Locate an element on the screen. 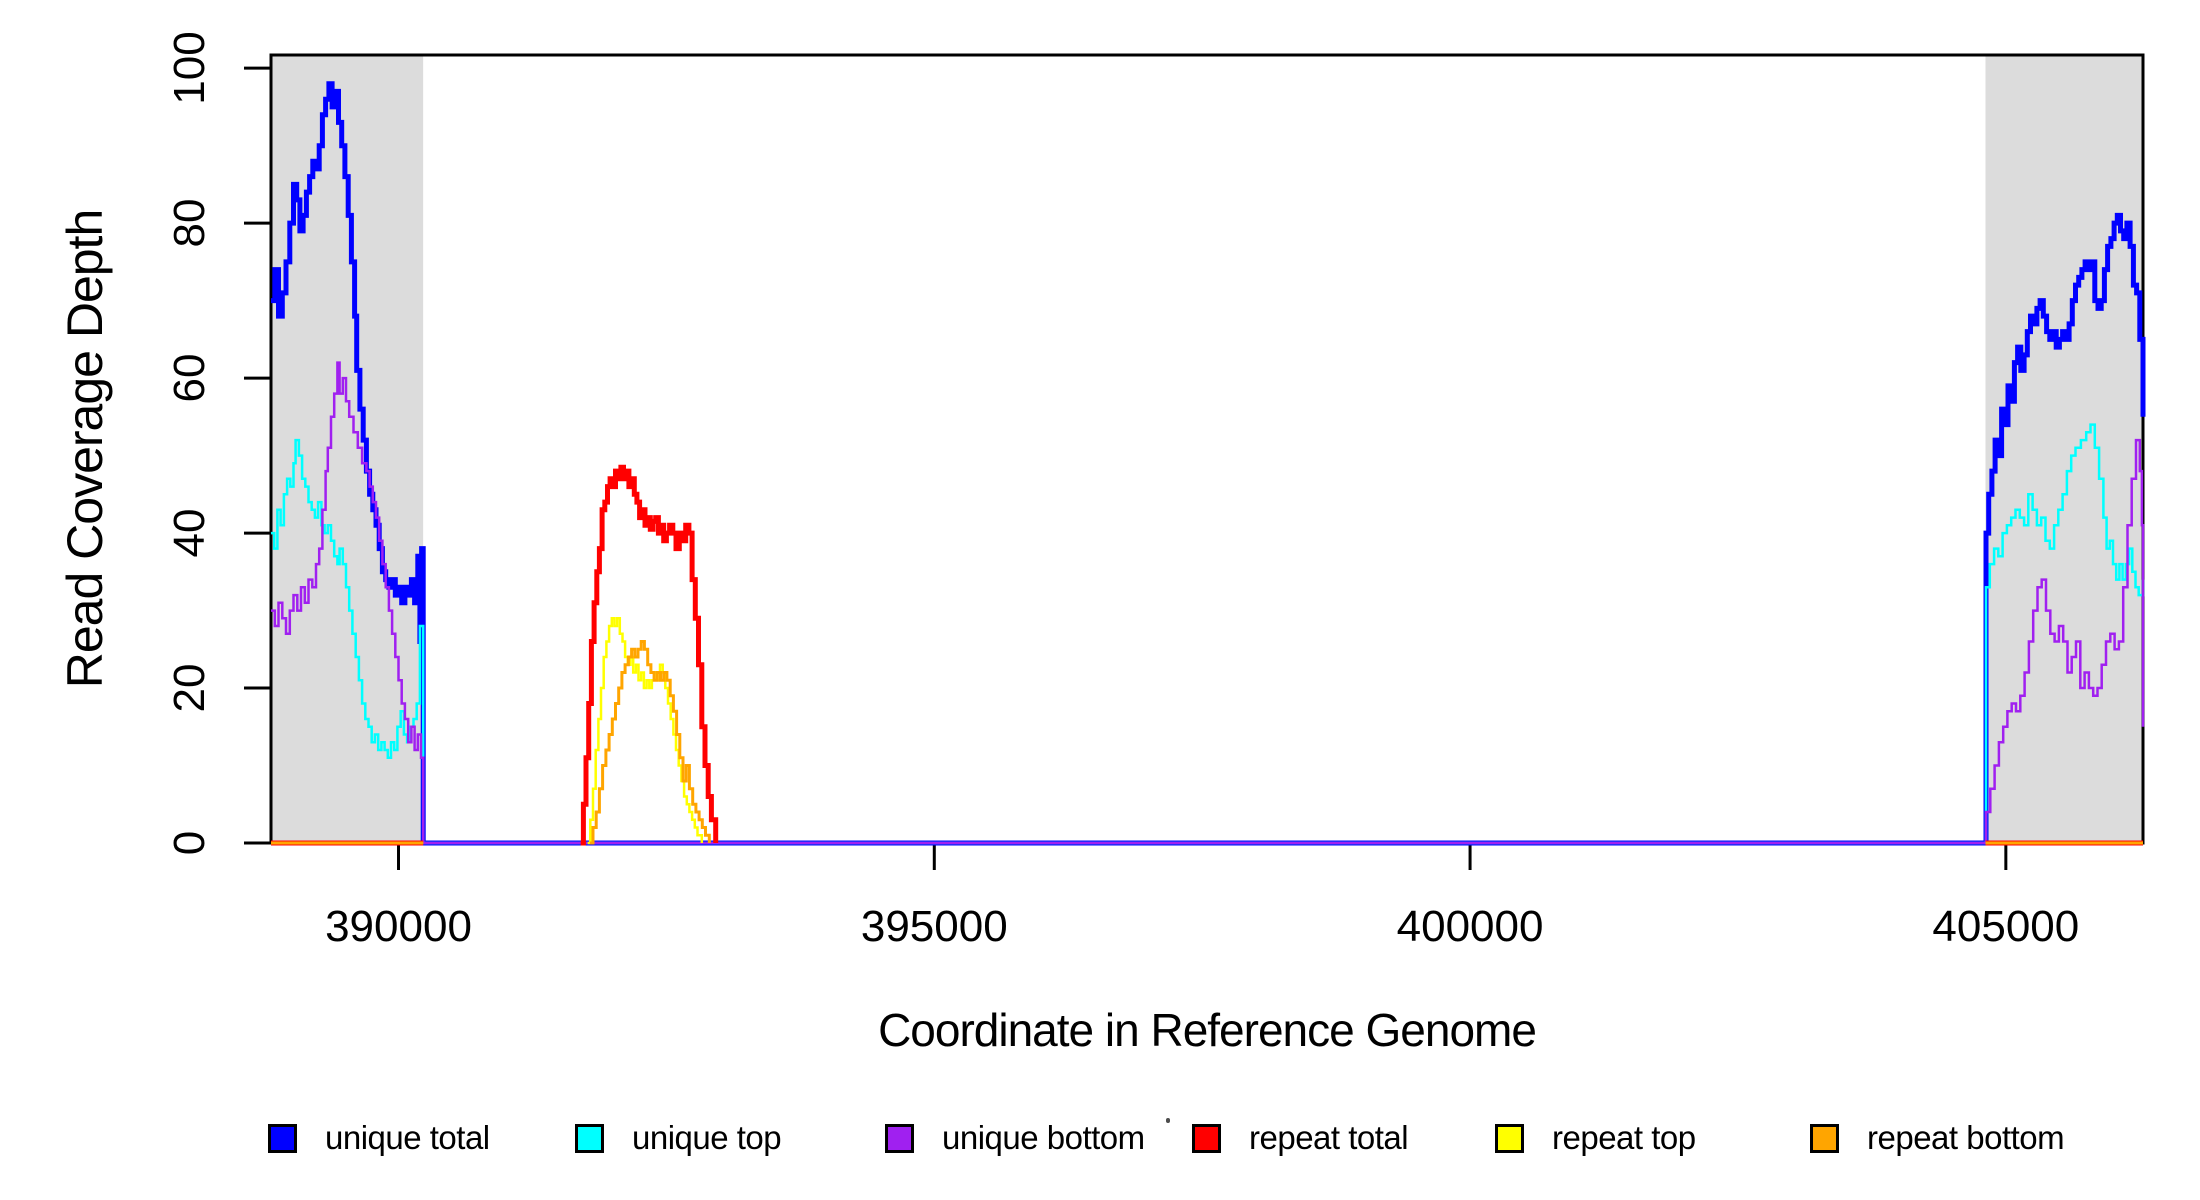 The height and width of the screenshot is (1200, 2200). x-tick-label-405000: 405000 is located at coordinates (2006, 926).